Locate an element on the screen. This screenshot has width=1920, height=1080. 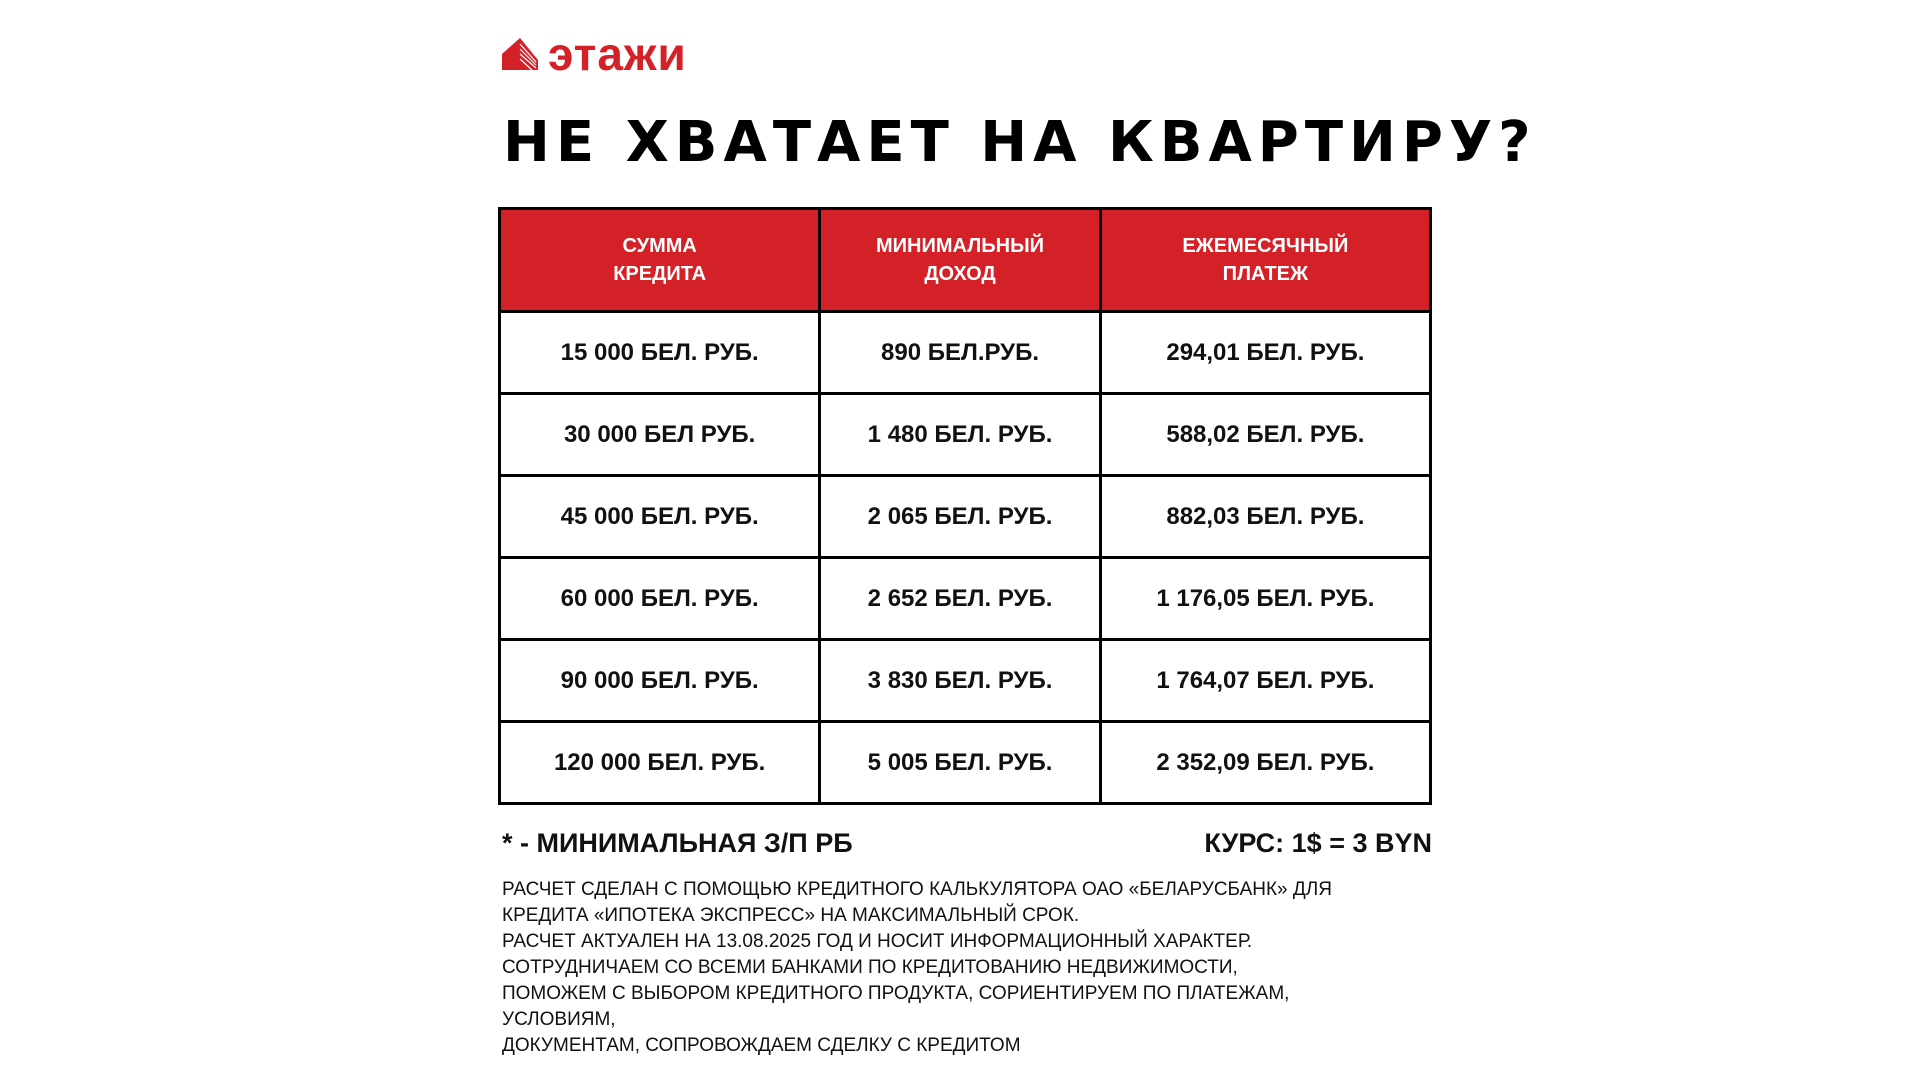
table-cell: 90 000 БЕЛ. РУБ. is located at coordinates (659, 680).